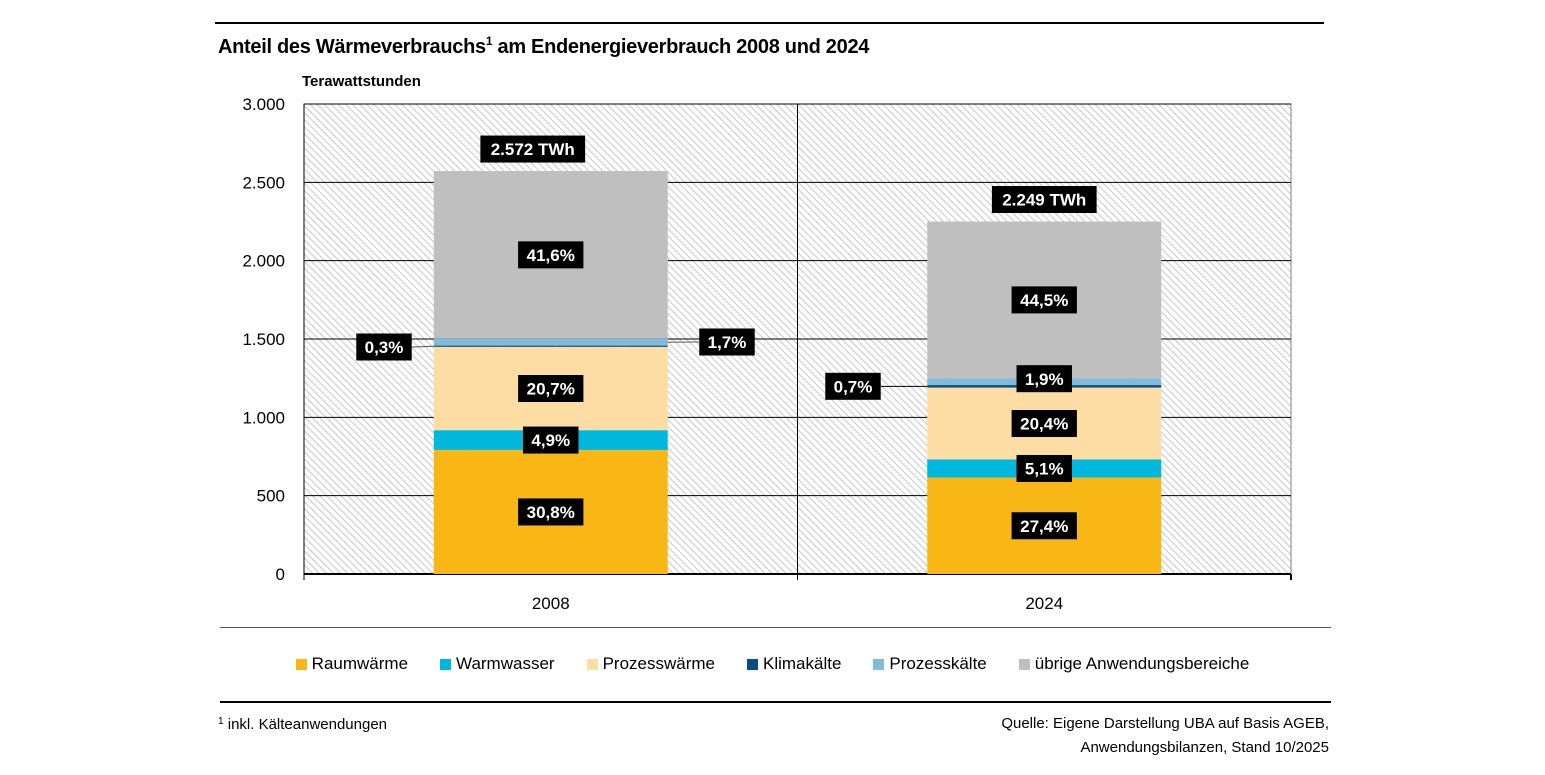 The height and width of the screenshot is (775, 1545). I want to click on share-label: 30,8%, so click(551, 512).